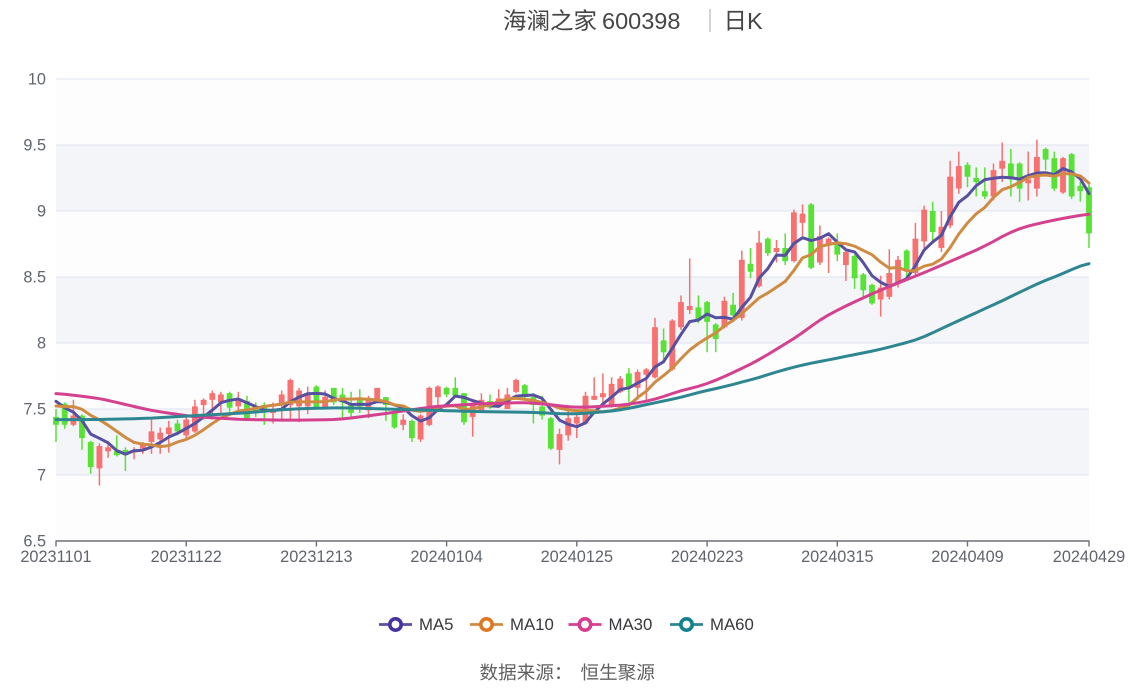 The width and height of the screenshot is (1134, 694). I want to click on svg-text: 20240223, so click(707, 557).